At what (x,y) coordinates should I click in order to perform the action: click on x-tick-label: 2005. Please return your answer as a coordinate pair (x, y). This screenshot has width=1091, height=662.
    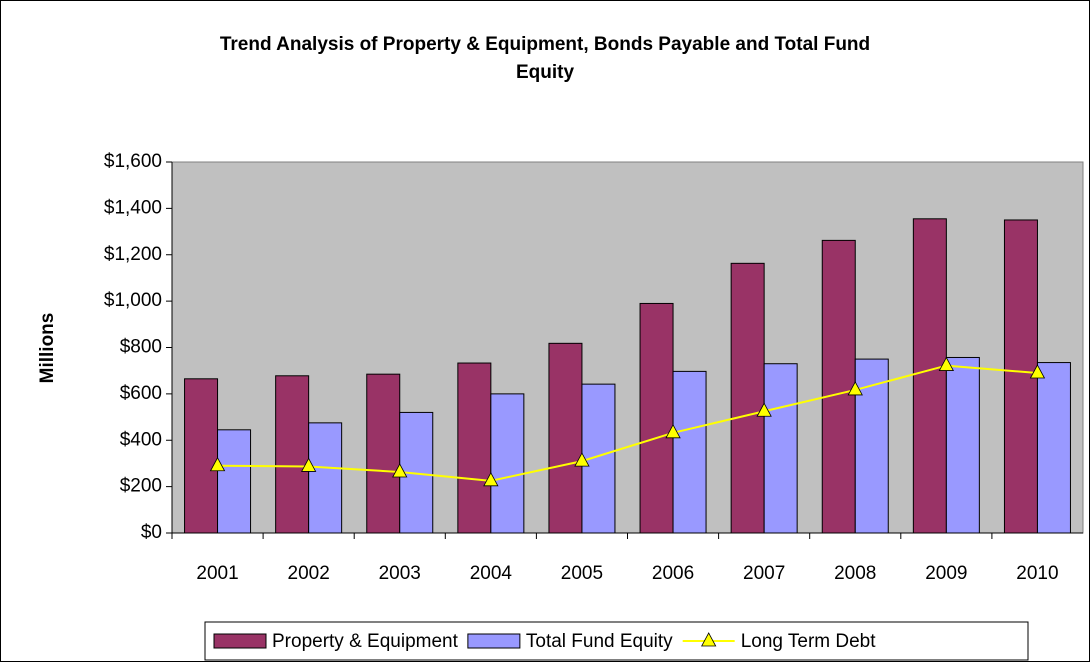
    Looking at the image, I should click on (582, 573).